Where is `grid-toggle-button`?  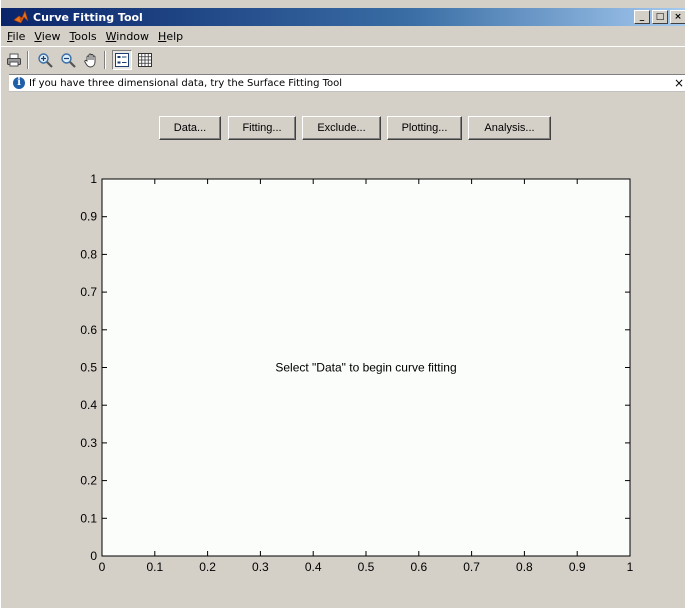 grid-toggle-button is located at coordinates (145, 60).